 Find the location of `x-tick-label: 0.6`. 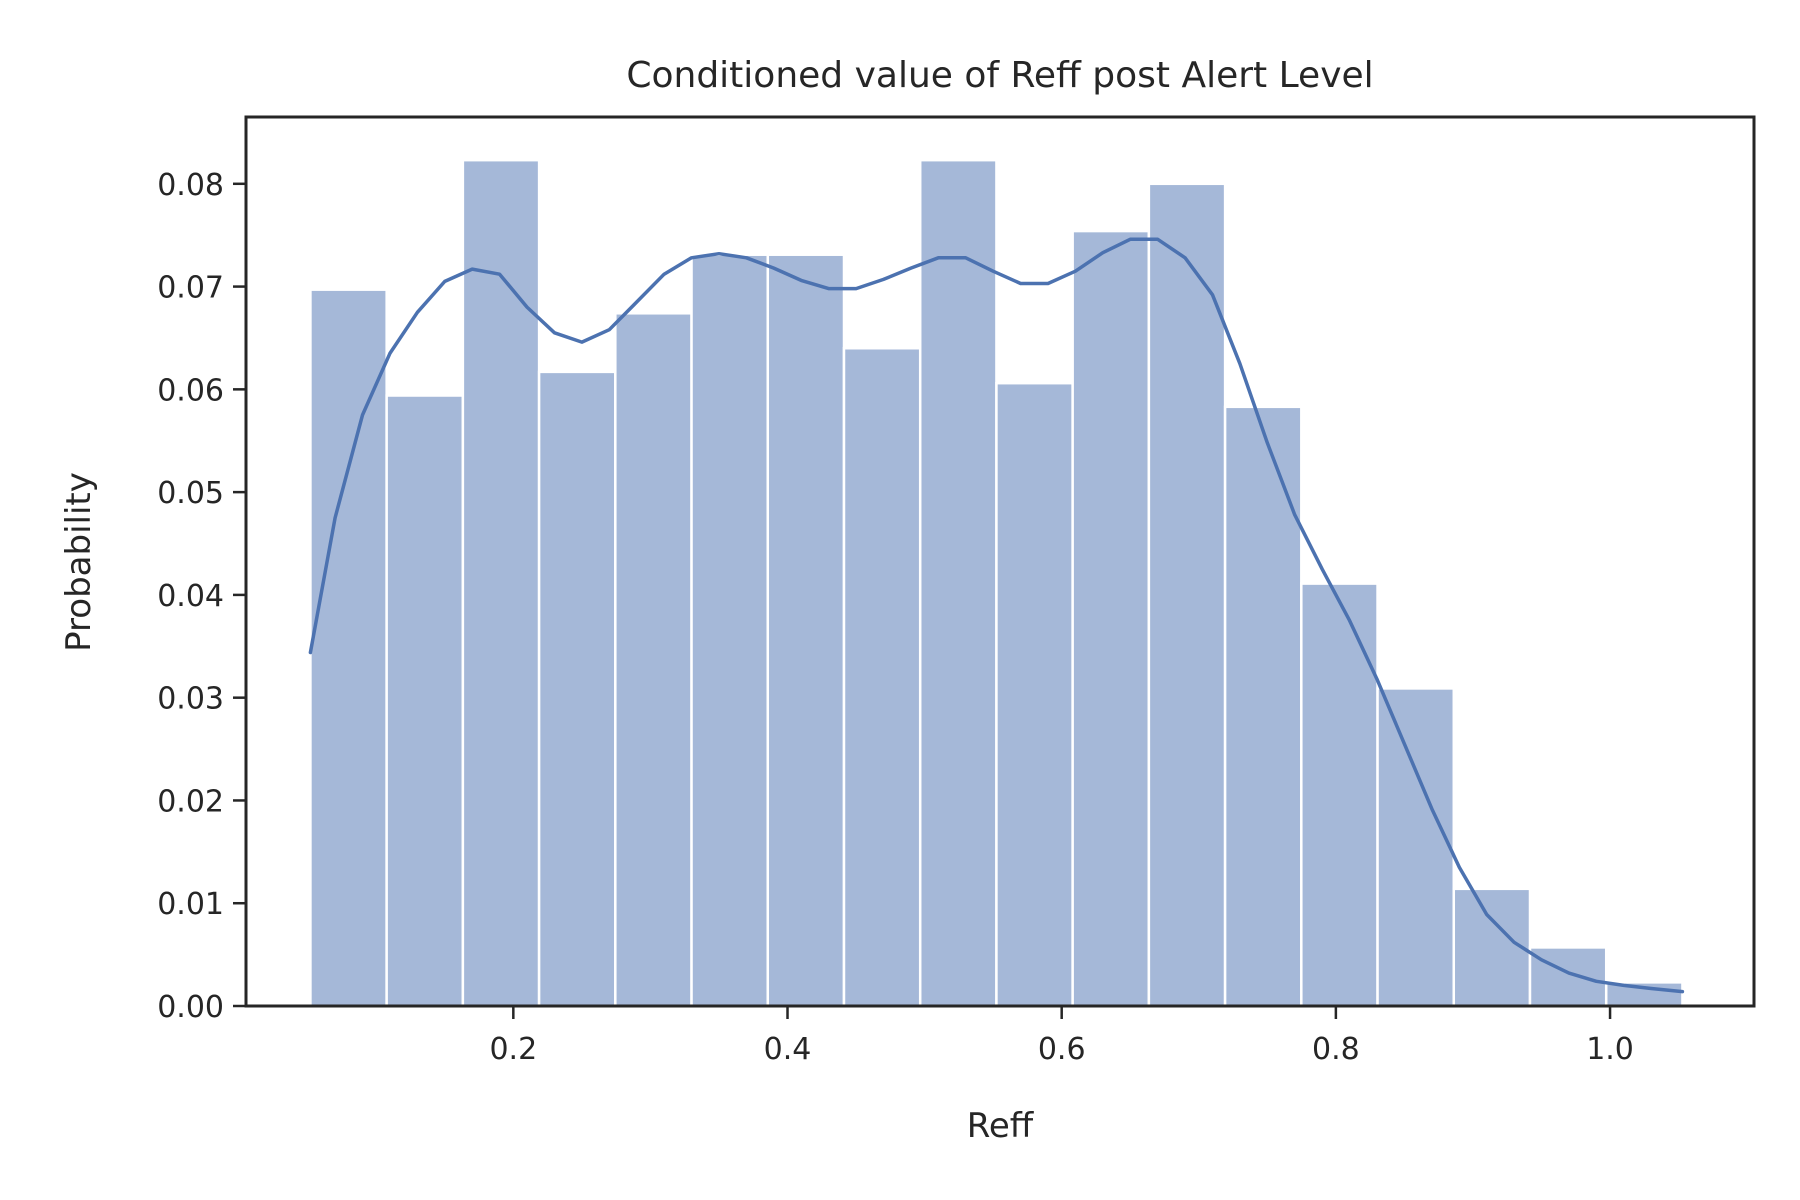

x-tick-label: 0.6 is located at coordinates (1062, 1049).